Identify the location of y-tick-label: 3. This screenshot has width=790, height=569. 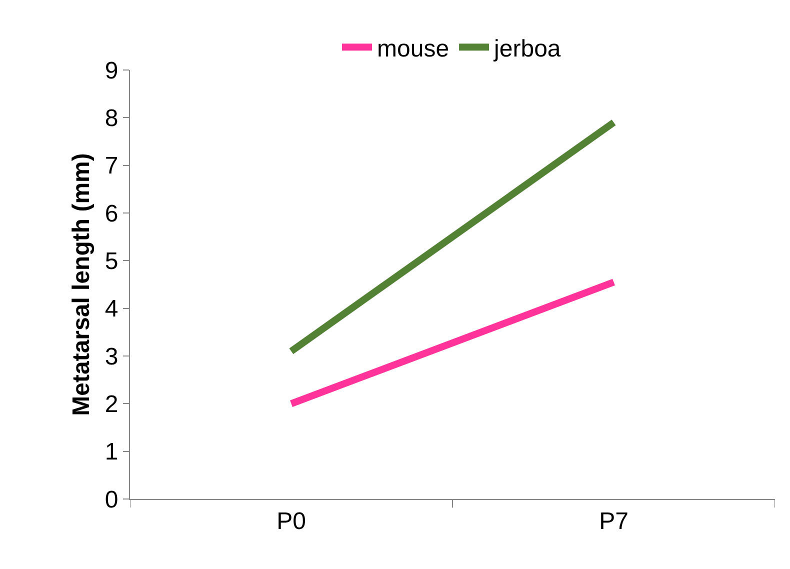
(111, 356).